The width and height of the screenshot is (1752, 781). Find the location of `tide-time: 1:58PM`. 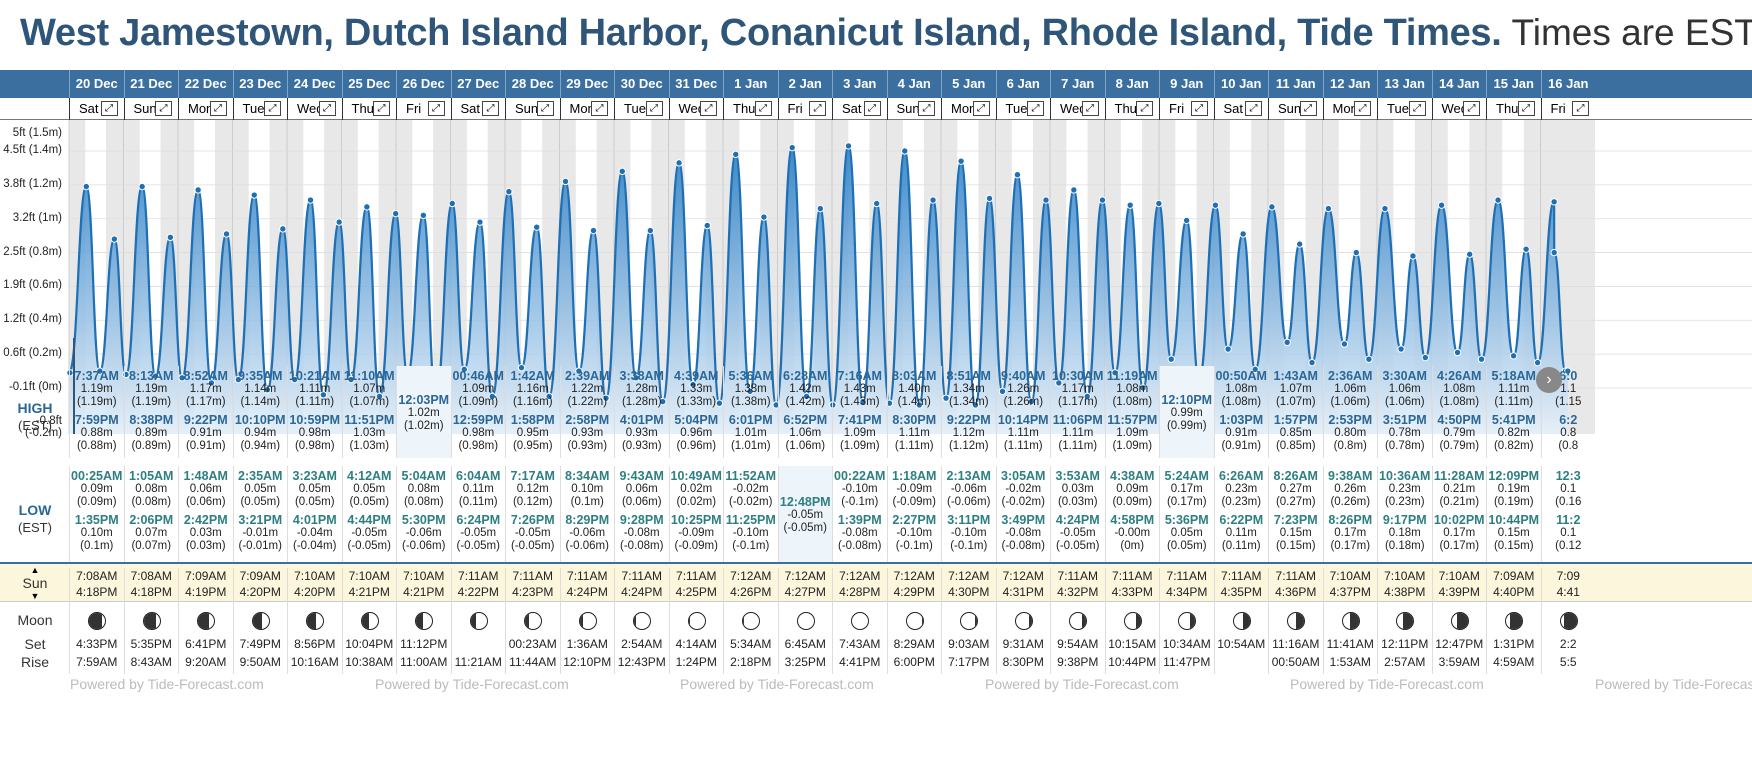

tide-time: 1:58PM is located at coordinates (532, 420).